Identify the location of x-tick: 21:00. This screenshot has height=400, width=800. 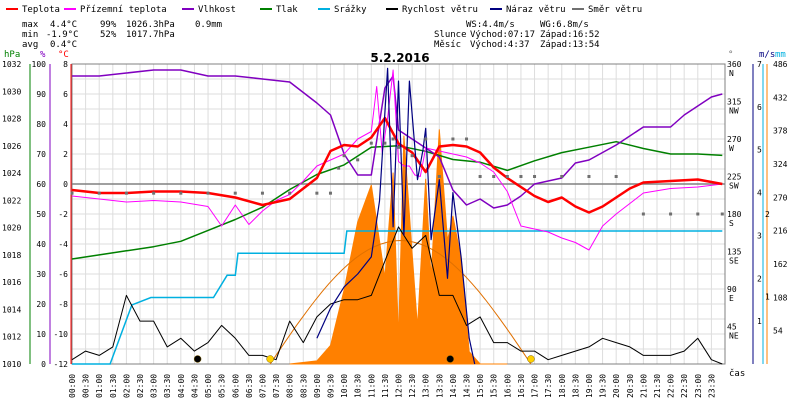
(643, 386).